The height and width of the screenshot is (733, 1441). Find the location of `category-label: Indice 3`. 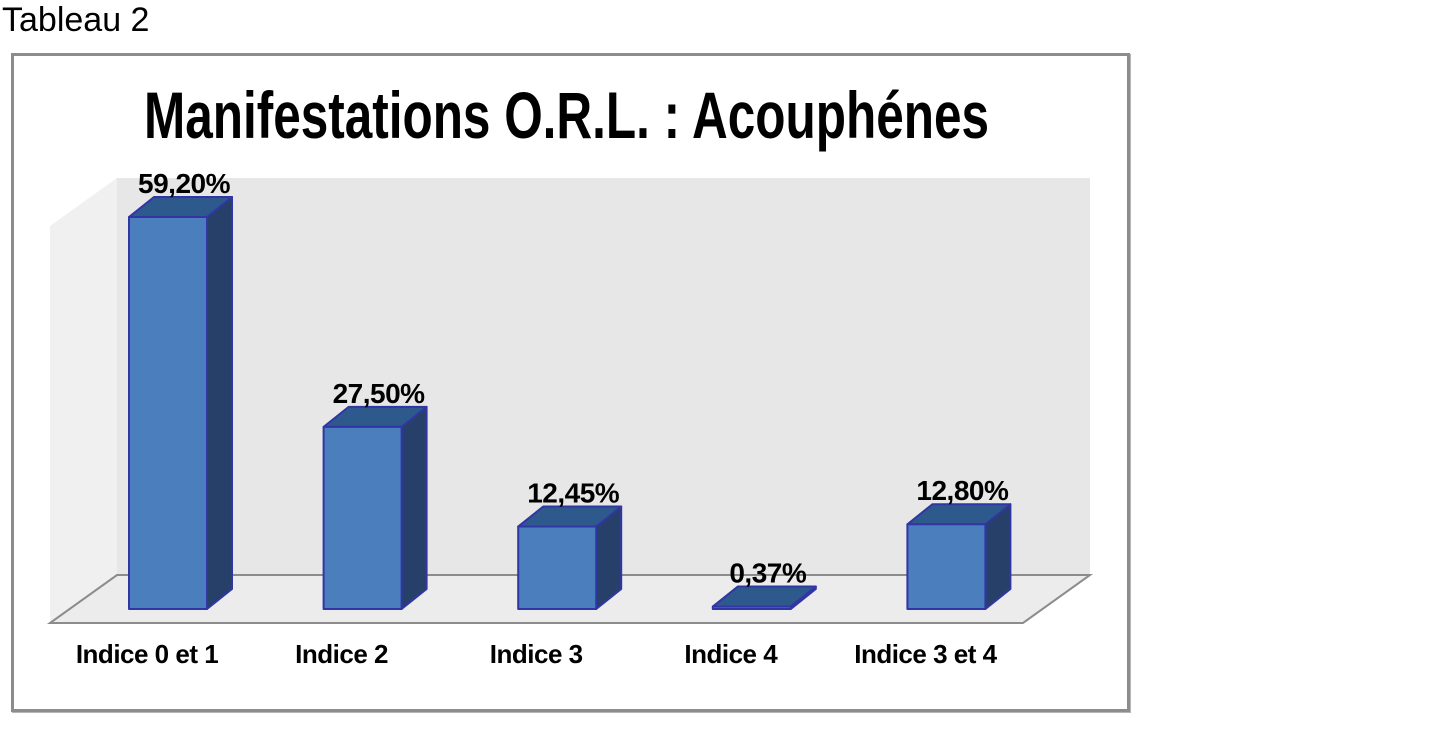

category-label: Indice 3 is located at coordinates (536, 654).